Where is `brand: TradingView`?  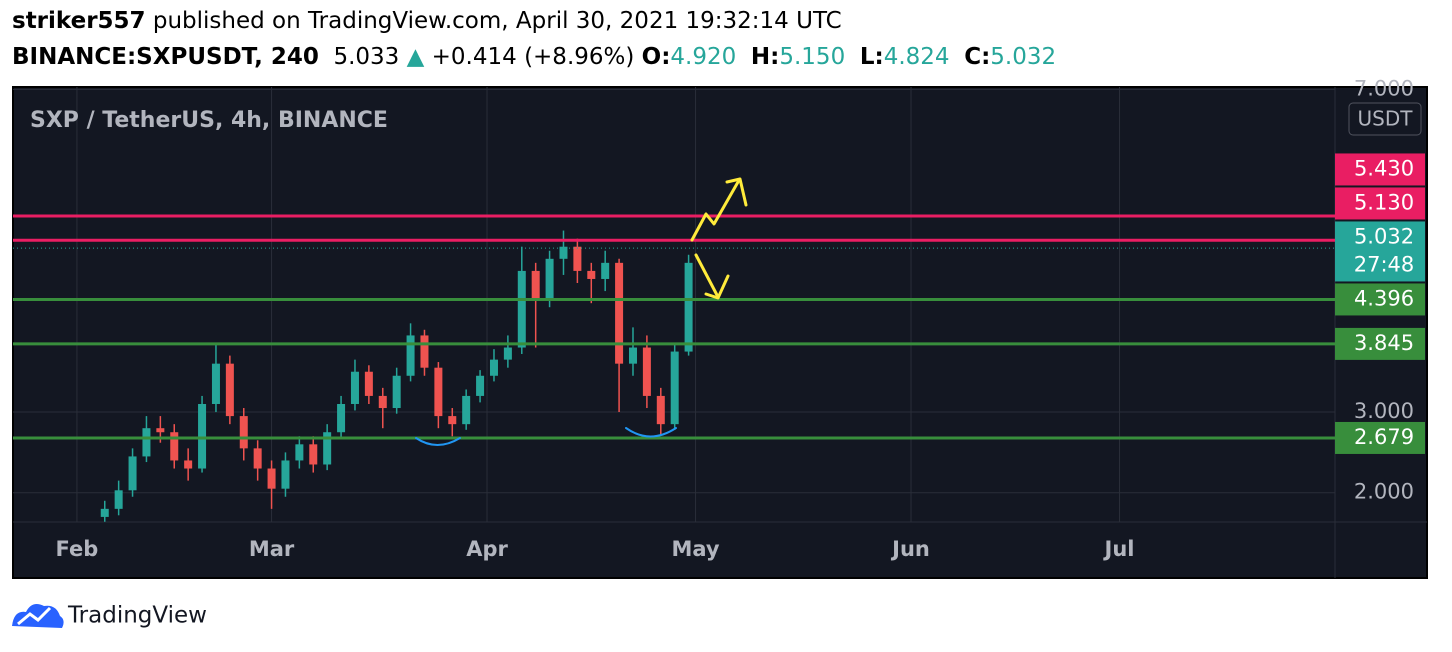
brand: TradingView is located at coordinates (137, 616).